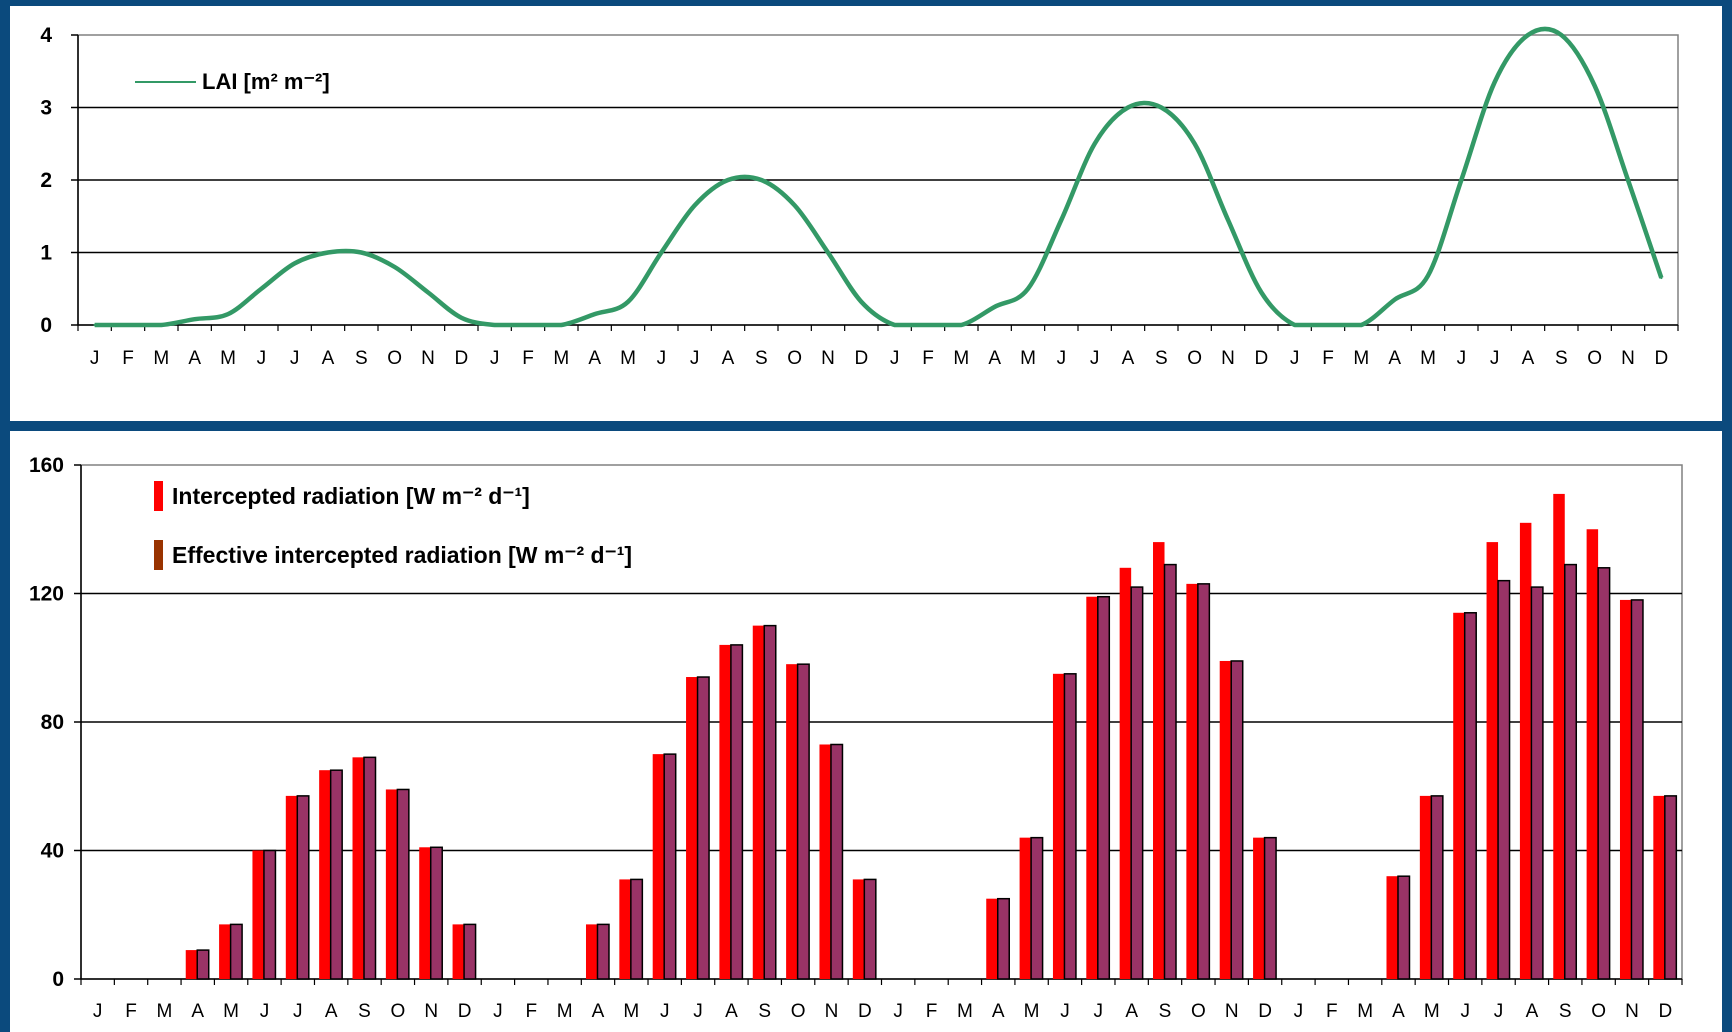 The image size is (1732, 1032). I want to click on y-tick-label: 160, so click(46, 465).